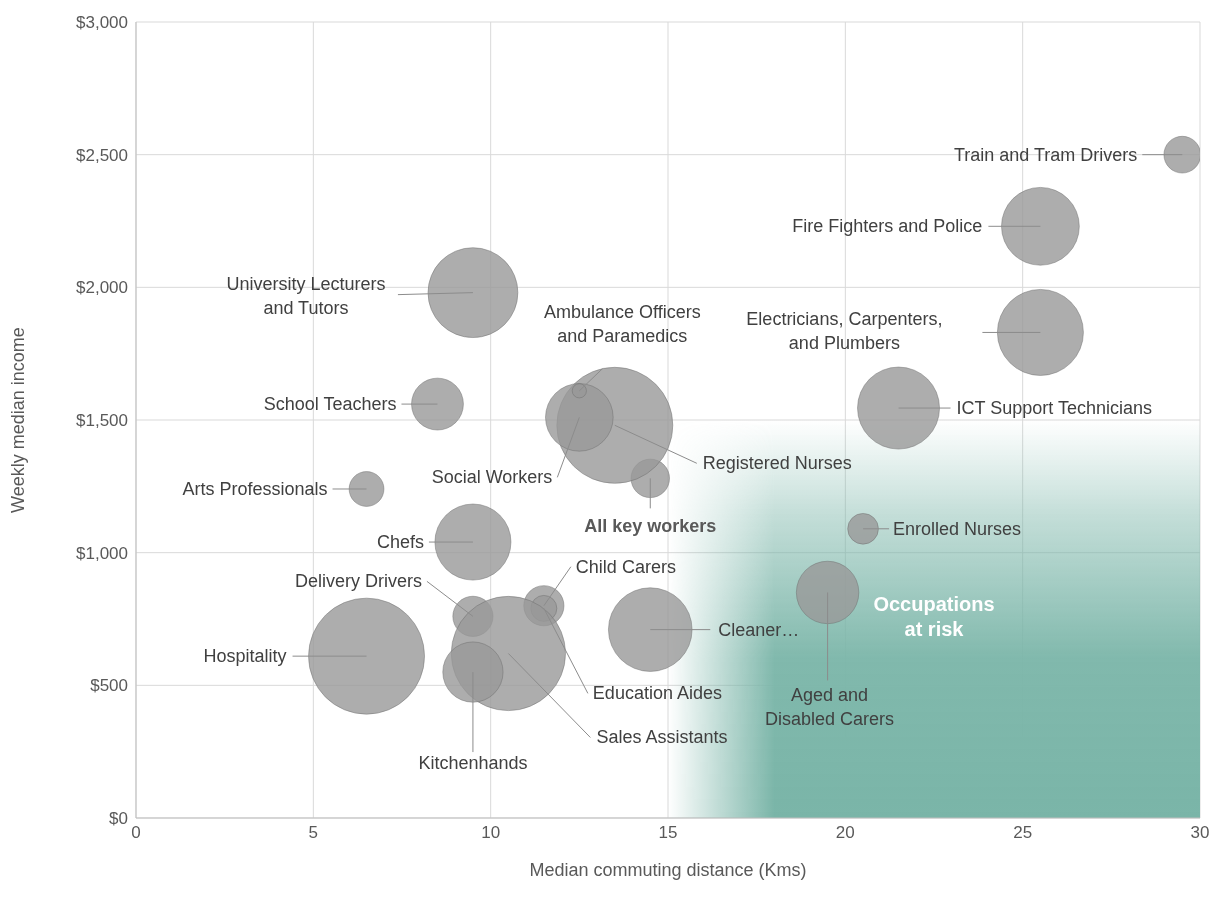 The image size is (1219, 900). Describe the element at coordinates (330, 404) in the screenshot. I see `annotation: School Teachers` at that location.